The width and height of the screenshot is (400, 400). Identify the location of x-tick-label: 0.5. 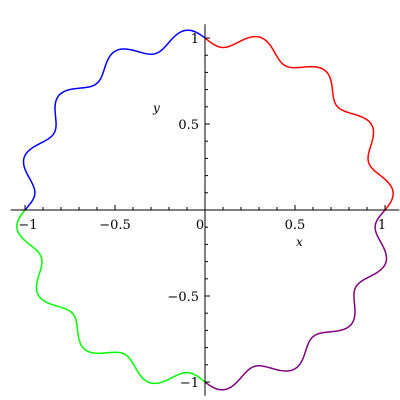
(295, 225).